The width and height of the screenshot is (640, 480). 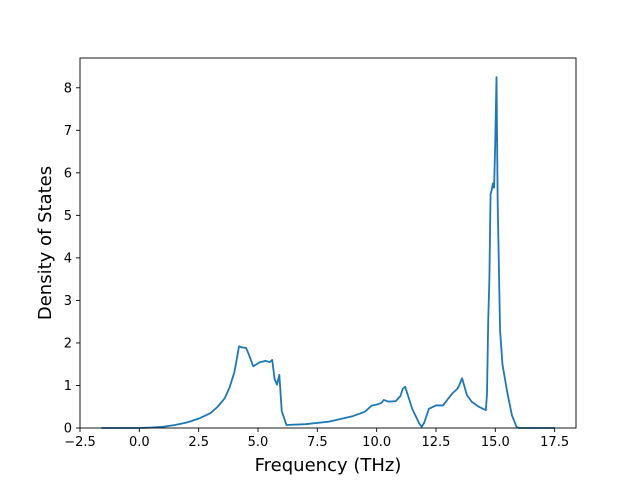 What do you see at coordinates (68, 429) in the screenshot?
I see `y-tick-label: 0` at bounding box center [68, 429].